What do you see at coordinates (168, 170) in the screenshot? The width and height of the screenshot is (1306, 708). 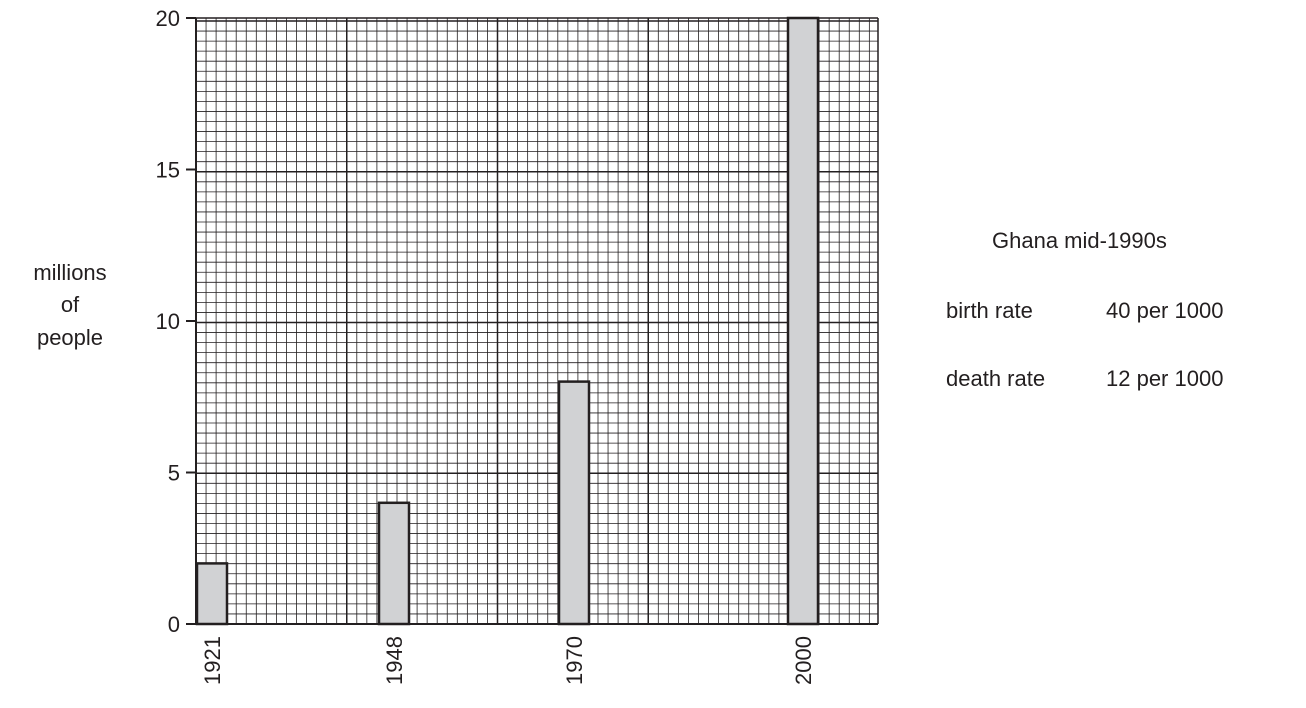 I see `y-tick-label-15: 15` at bounding box center [168, 170].